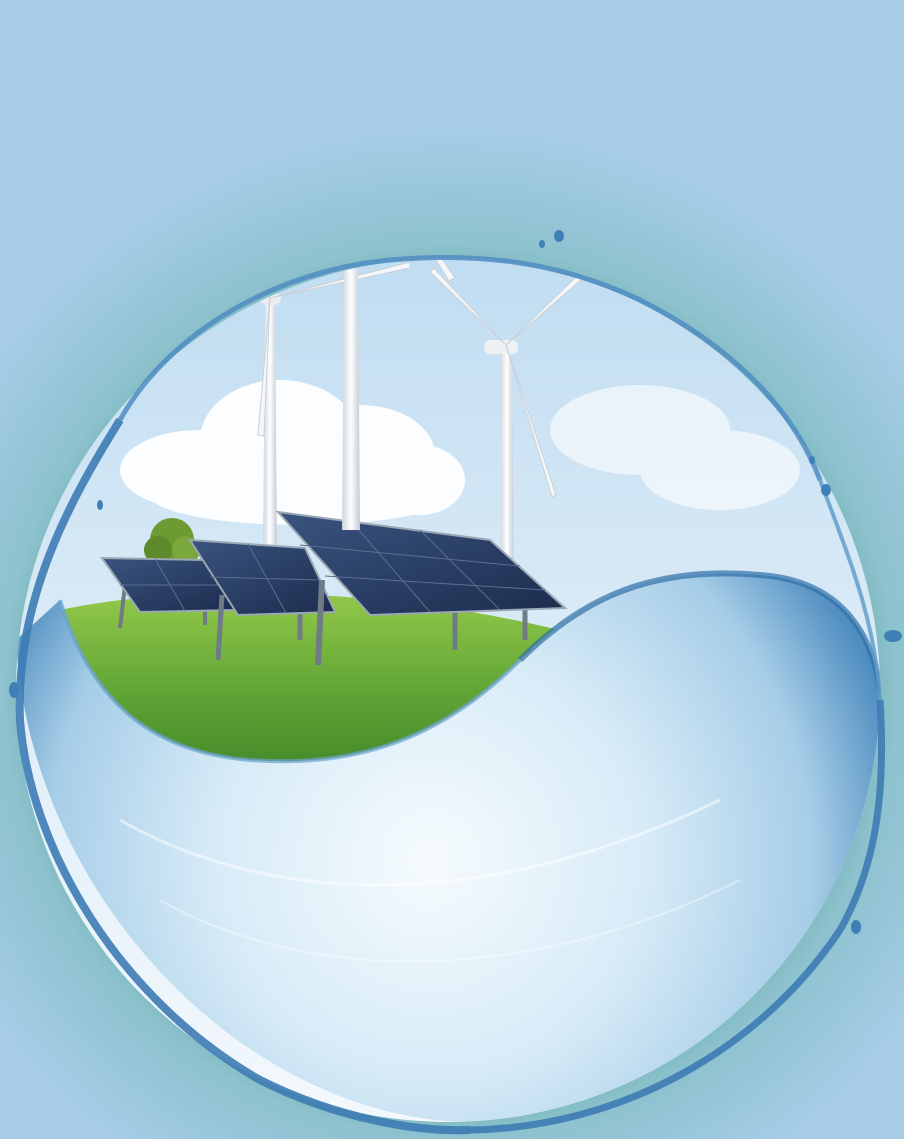  I want to click on water-wave-crest, so click(698, 630).